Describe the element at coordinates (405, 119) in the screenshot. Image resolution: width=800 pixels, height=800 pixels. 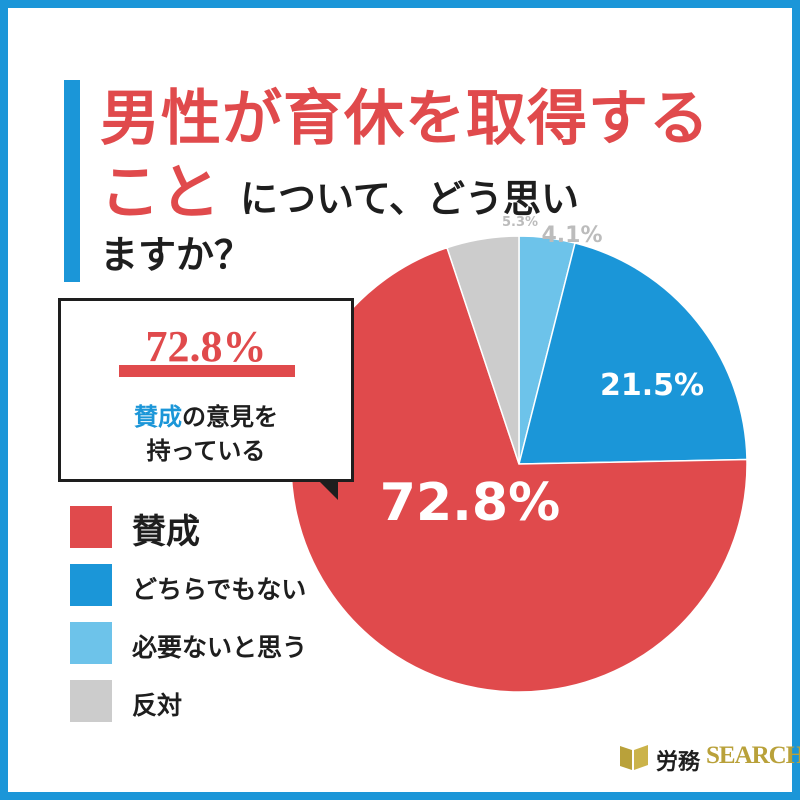
I see `title-line-1: 男性が育休を取得する` at that location.